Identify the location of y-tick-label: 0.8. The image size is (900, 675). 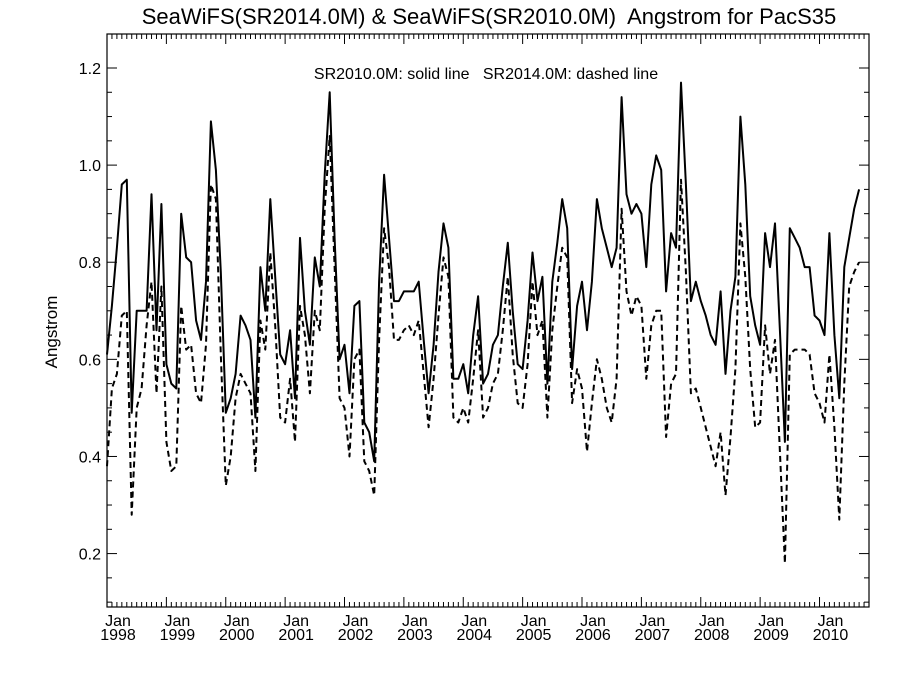
(90, 263).